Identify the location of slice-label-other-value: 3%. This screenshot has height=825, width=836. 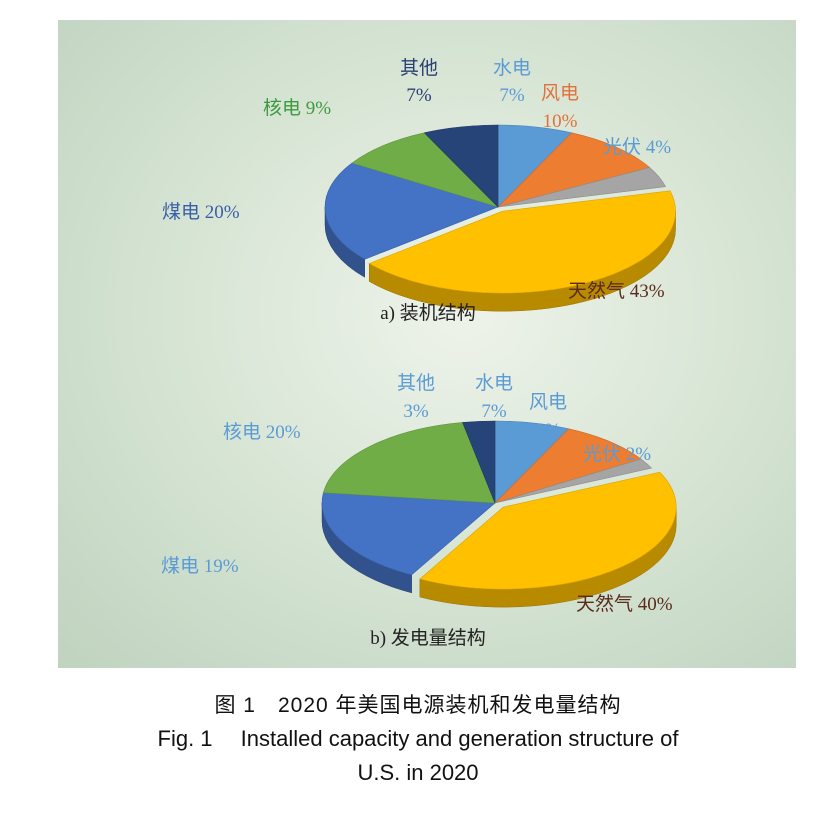
(416, 411).